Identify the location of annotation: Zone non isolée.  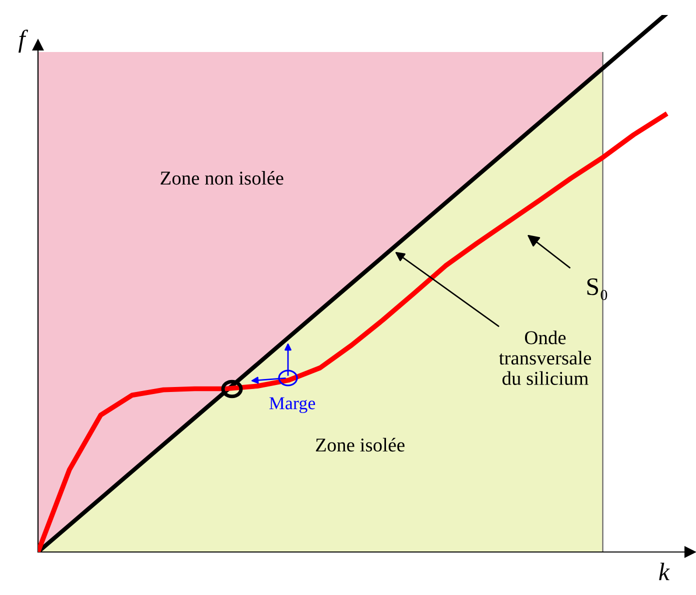
(222, 178).